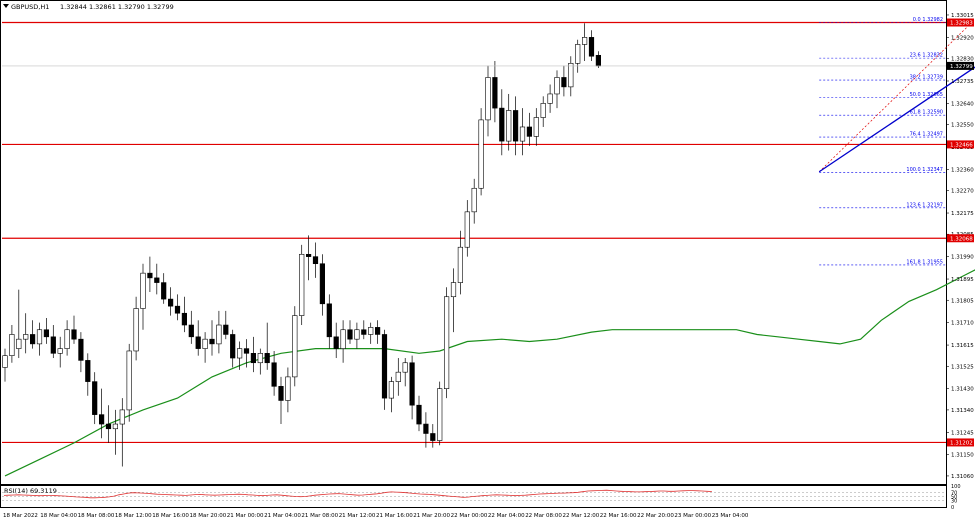  What do you see at coordinates (962, 38) in the screenshot?
I see `y-tick-label: 1.32920` at bounding box center [962, 38].